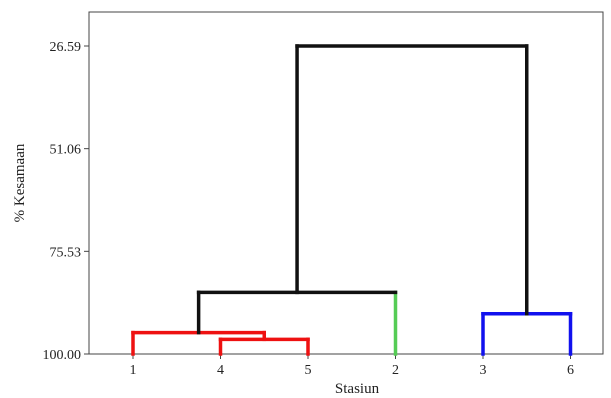 The height and width of the screenshot is (398, 611). I want to click on y-axis-title: % Kesamaan, so click(20, 182).